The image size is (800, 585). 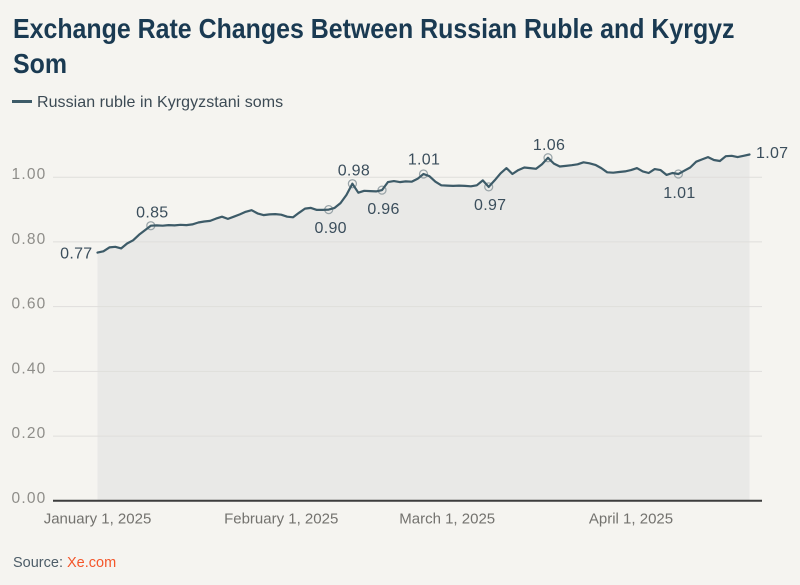 I want to click on svg-text: 0.60, so click(x=29, y=304).